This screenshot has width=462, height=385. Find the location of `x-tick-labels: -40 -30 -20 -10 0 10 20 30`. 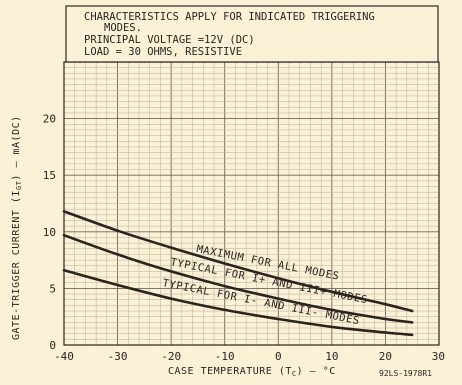

x-tick-labels: -40 -30 -20 -10 0 10 20 30 is located at coordinates (249, 356).